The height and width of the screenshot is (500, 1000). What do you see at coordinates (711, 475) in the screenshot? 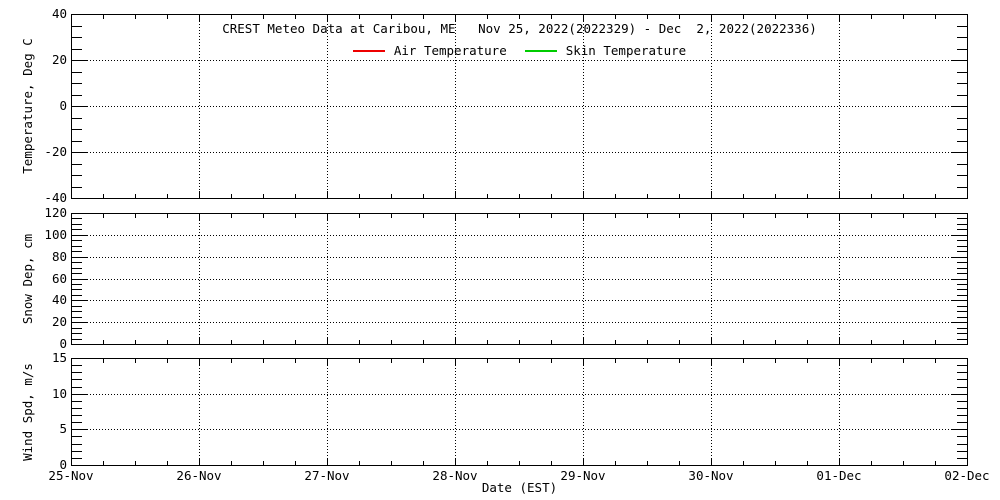
I see `x-tick-label: 30-Nov` at bounding box center [711, 475].